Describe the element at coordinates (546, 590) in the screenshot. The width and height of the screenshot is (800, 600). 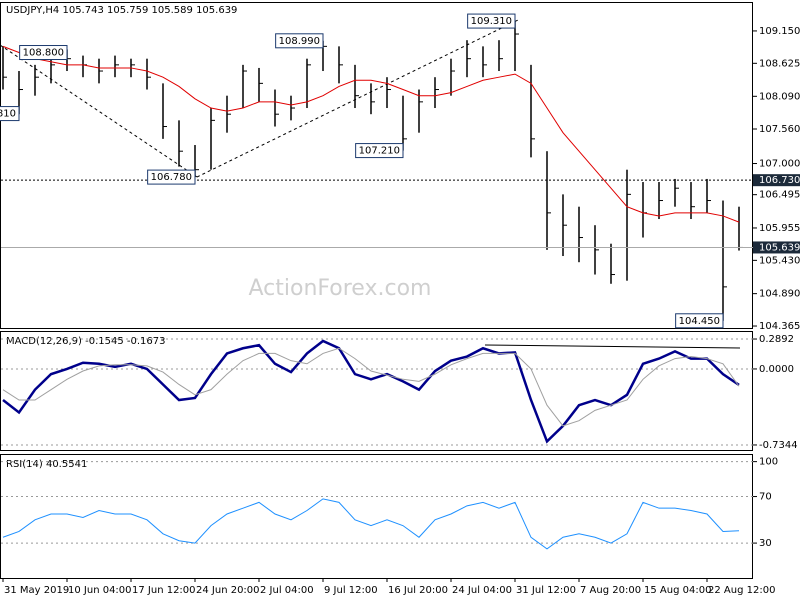
I see `x-tick-label: 31 Jul 12:00` at that location.